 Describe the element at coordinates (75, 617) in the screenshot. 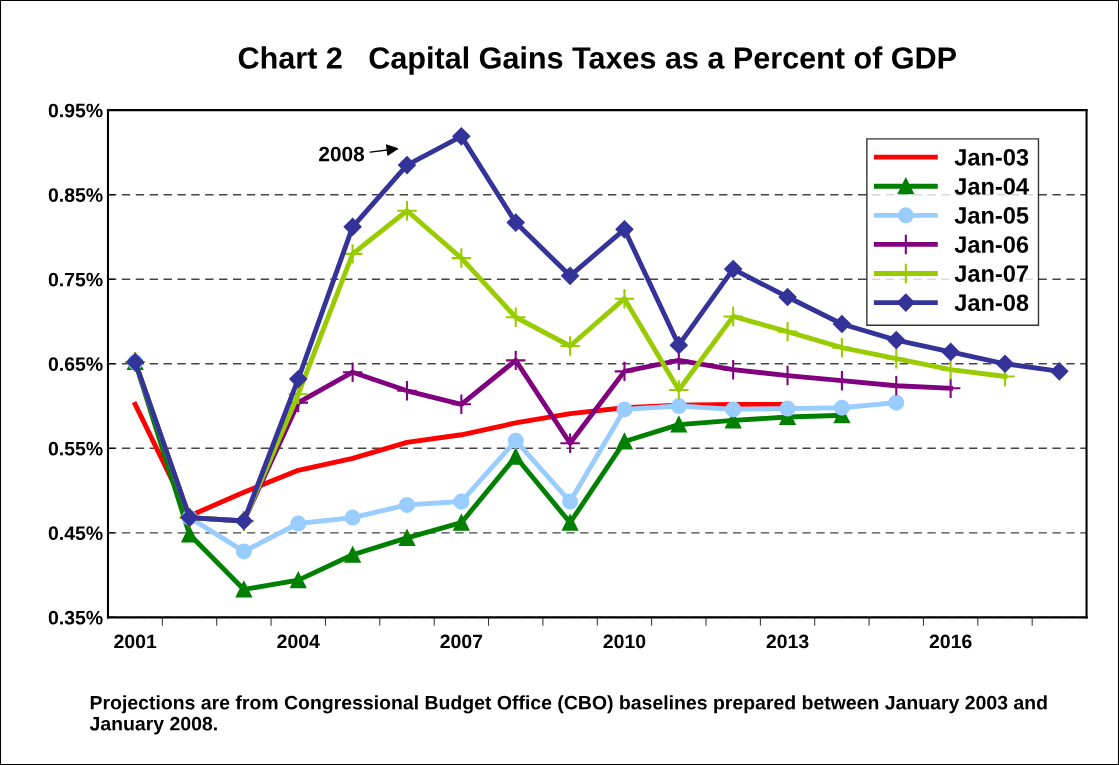

I see `y-tick-label: 0.35%` at that location.